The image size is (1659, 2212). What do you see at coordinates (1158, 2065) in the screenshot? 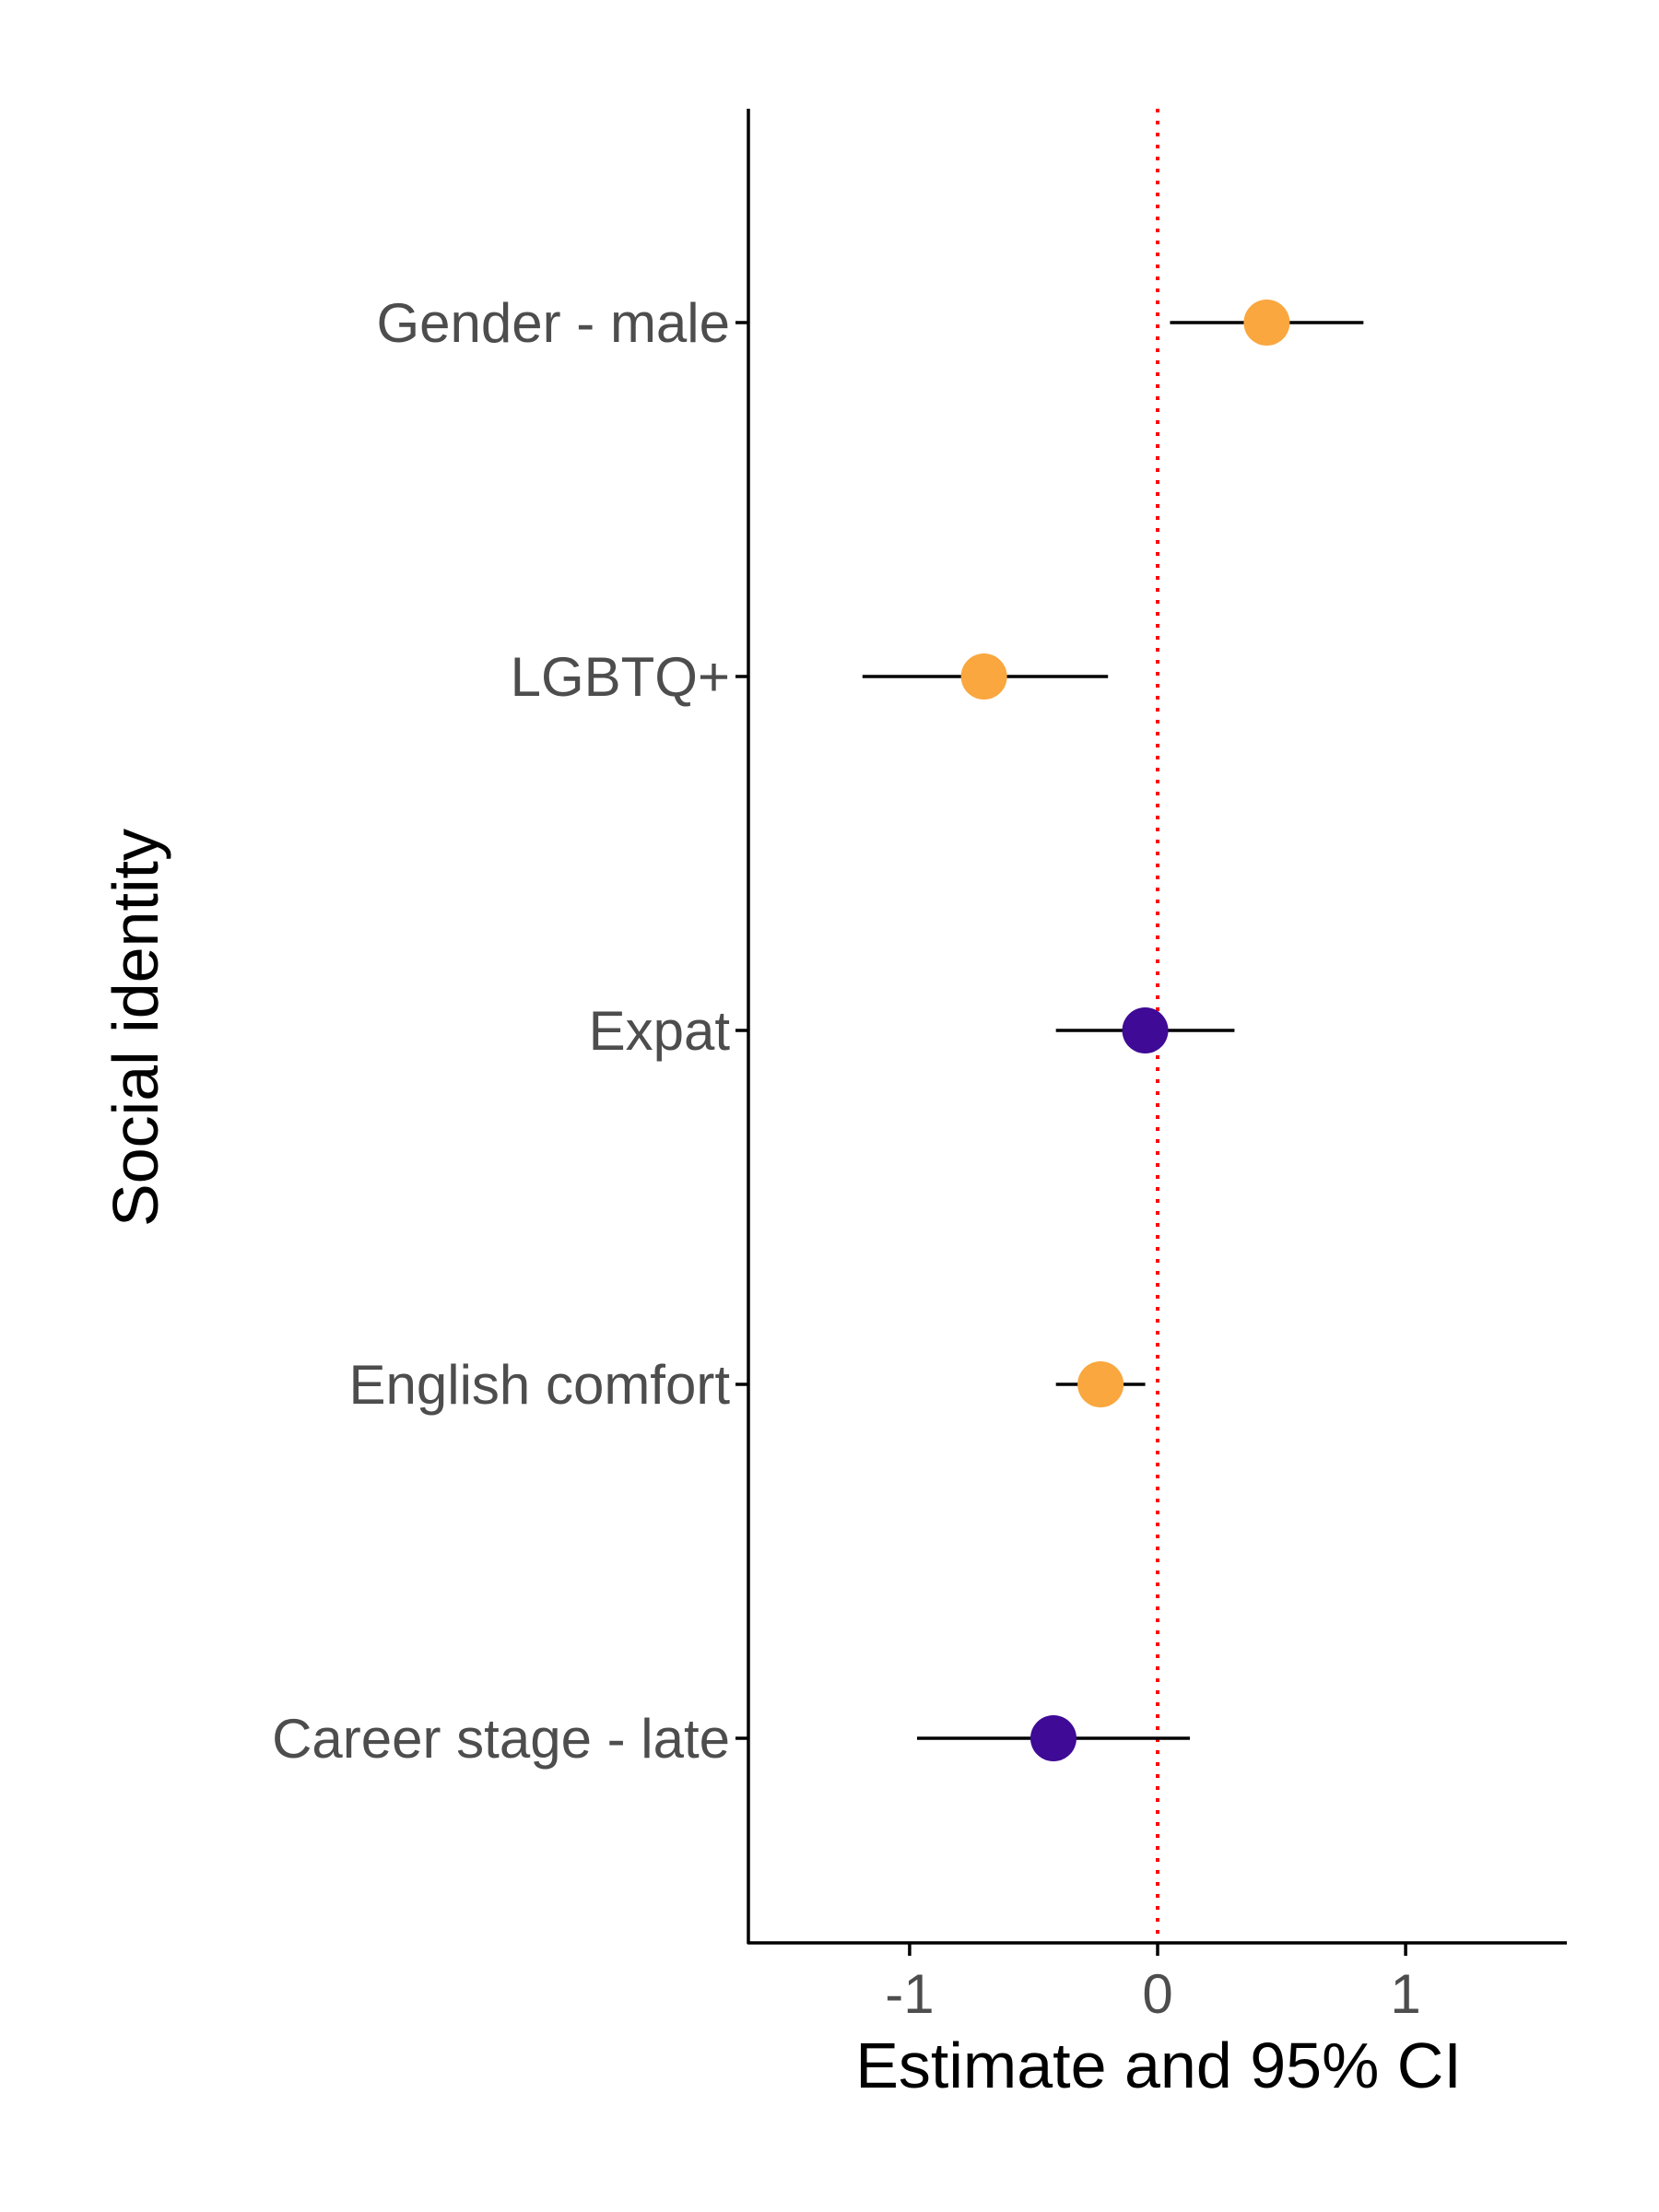
I see `x-axis-title: Estimate and 95% CI` at bounding box center [1158, 2065].